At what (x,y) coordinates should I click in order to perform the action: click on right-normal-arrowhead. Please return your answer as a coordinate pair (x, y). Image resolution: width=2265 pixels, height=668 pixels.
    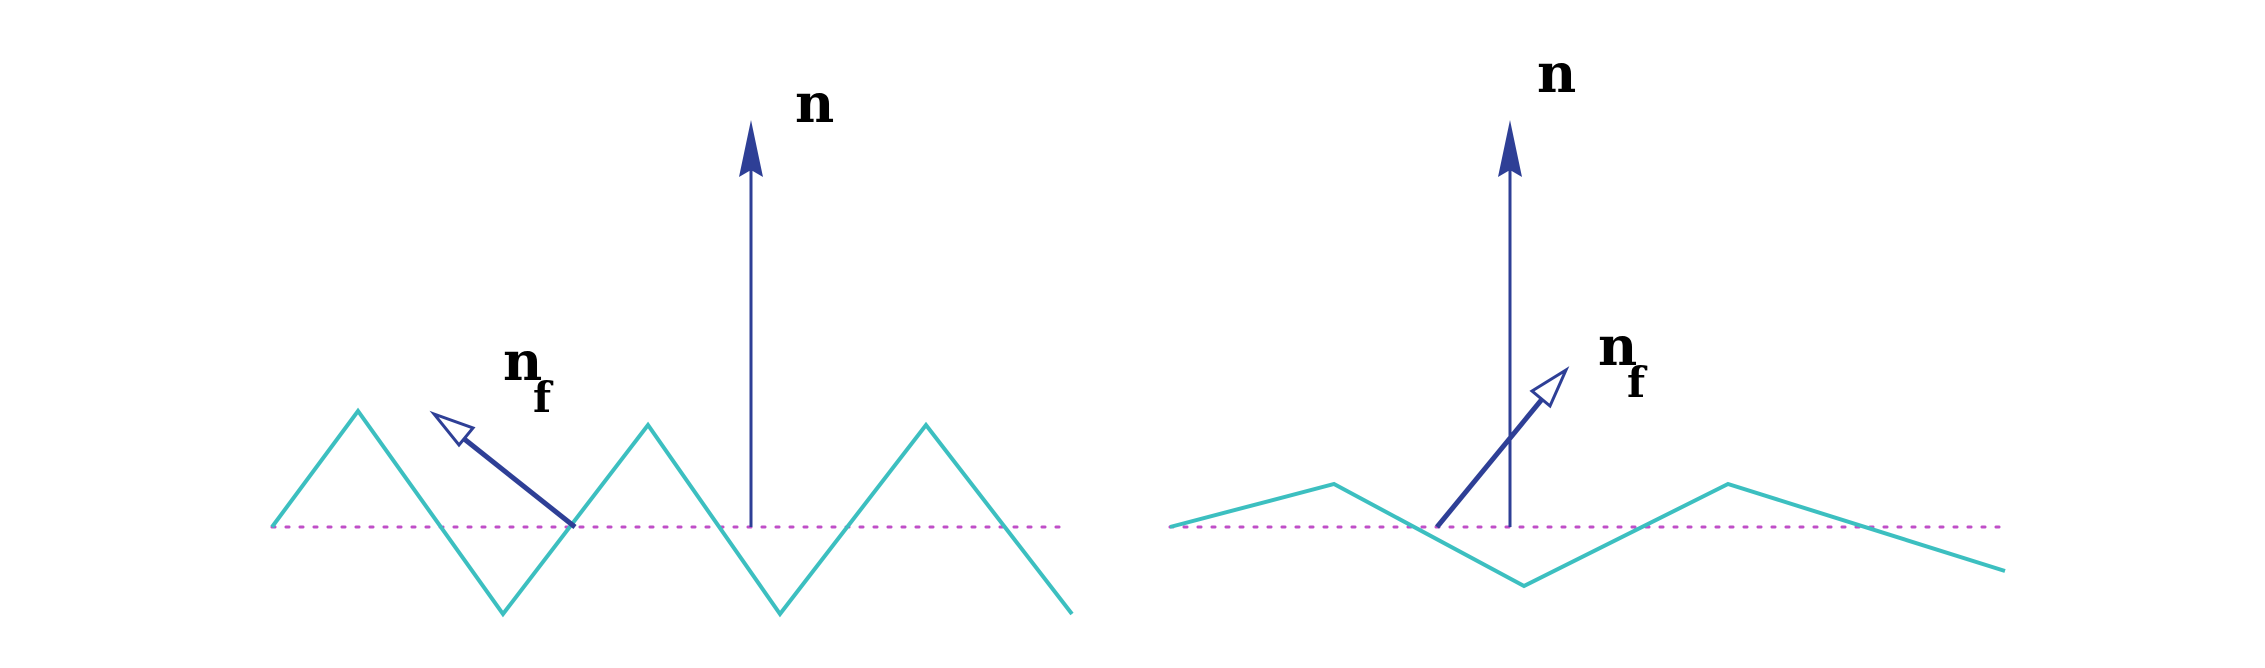
    Looking at the image, I should click on (1510, 148).